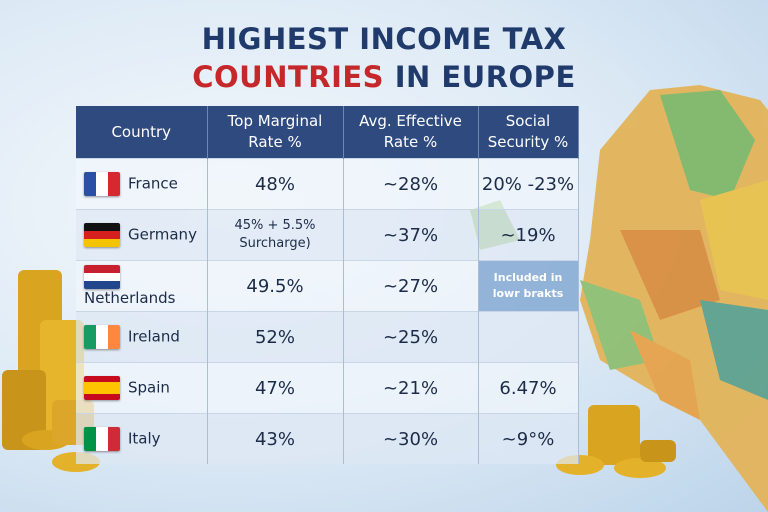 The width and height of the screenshot is (768, 512). Describe the element at coordinates (528, 438) in the screenshot. I see `value-cell: ~9°%` at that location.